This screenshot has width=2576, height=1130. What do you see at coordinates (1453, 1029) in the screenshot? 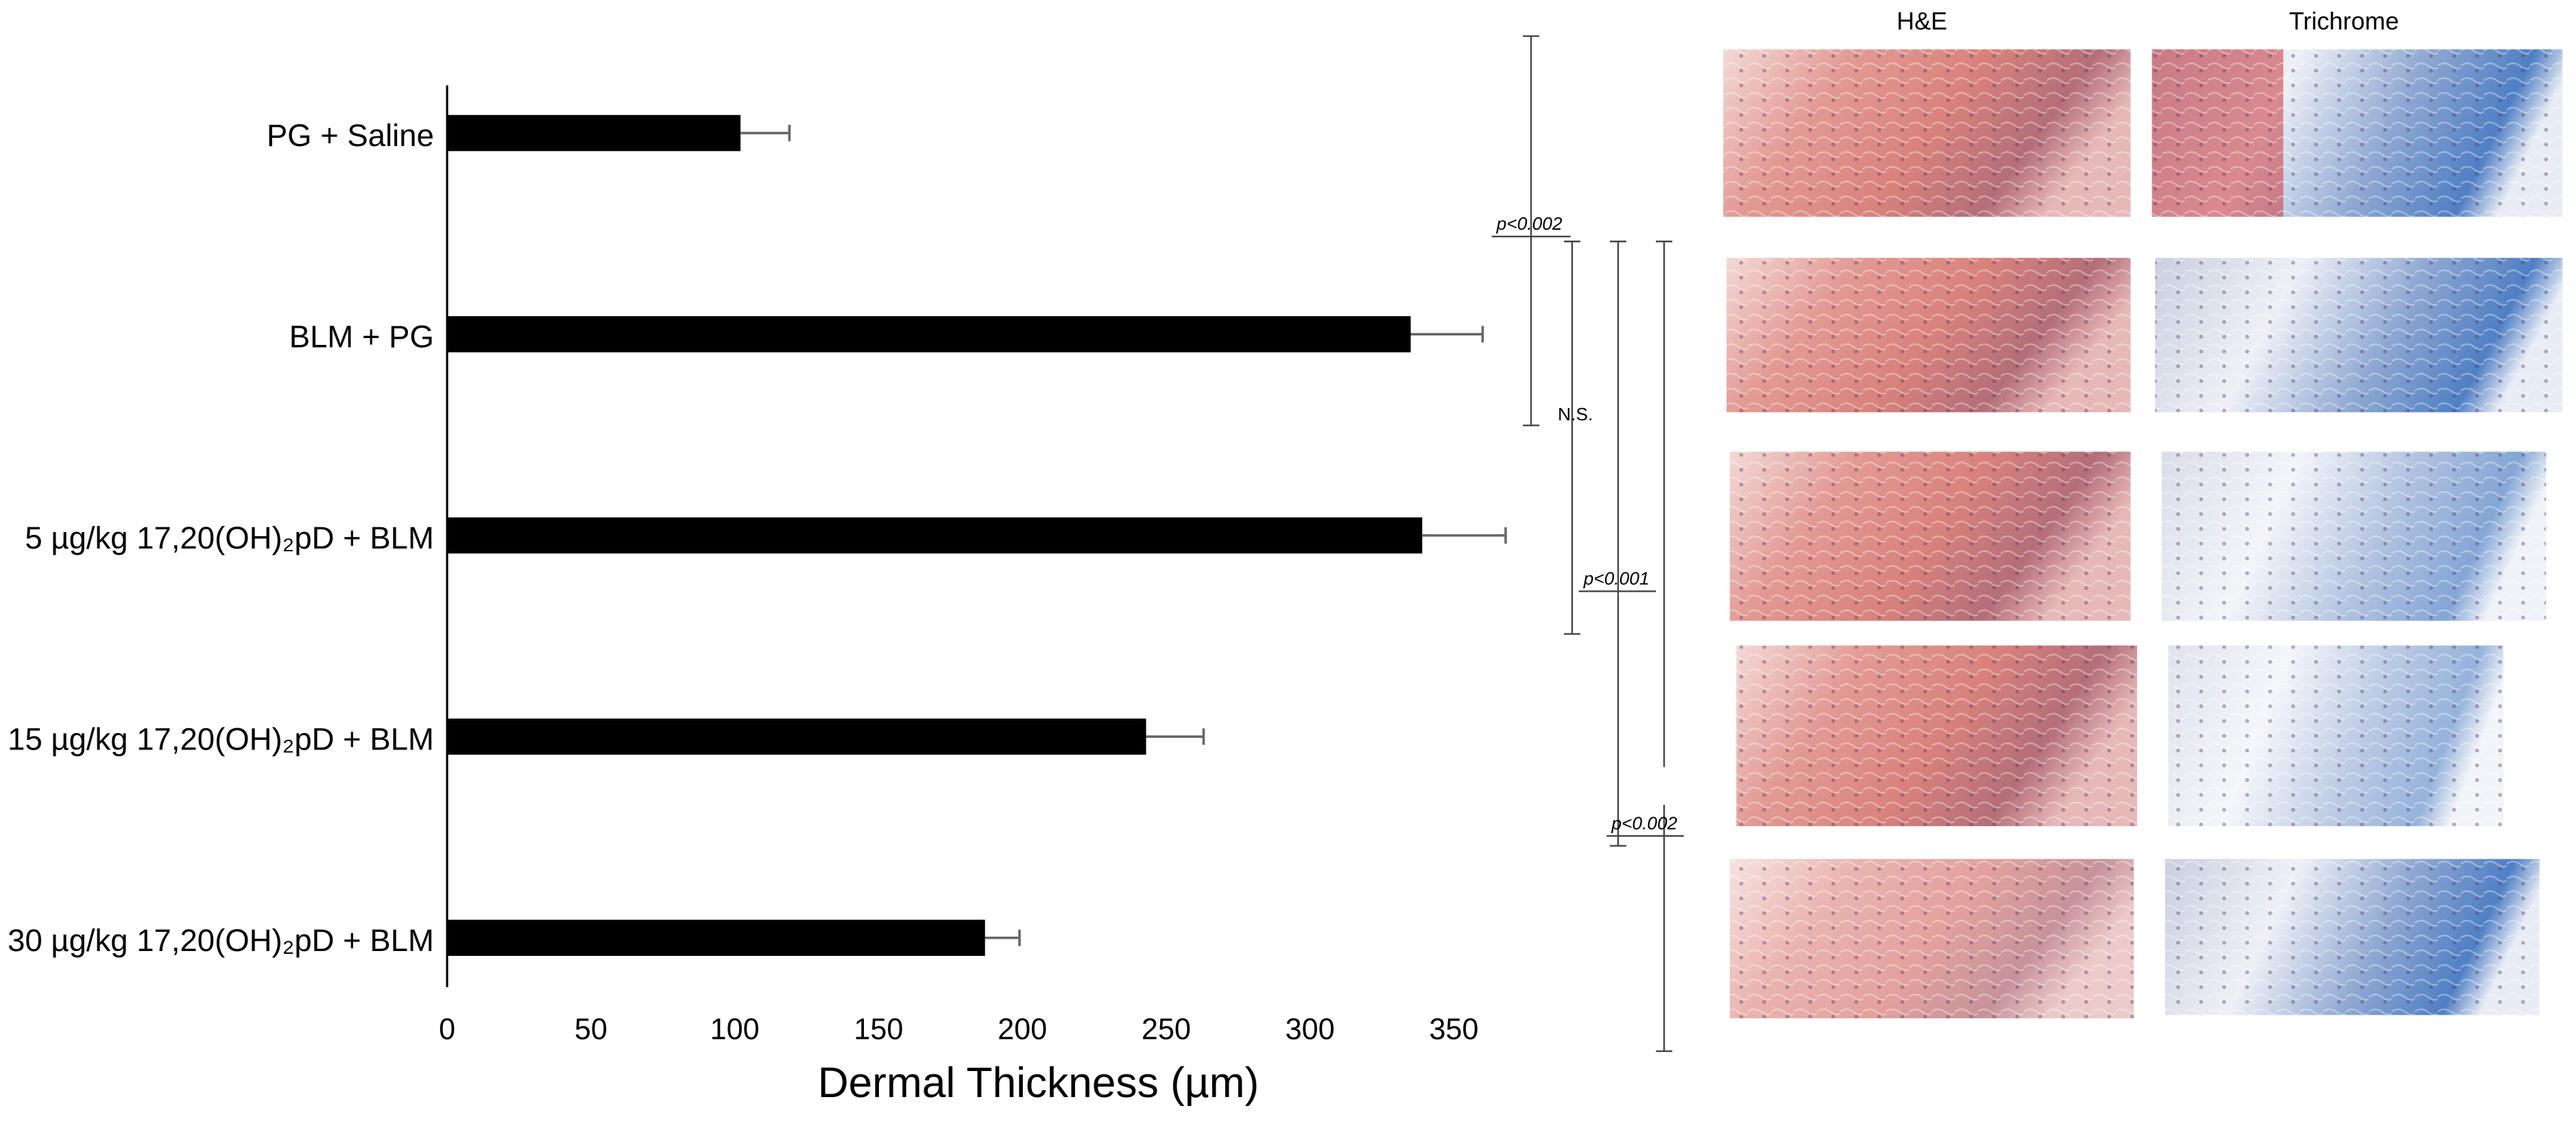
I see `x-tick-label: 350` at bounding box center [1453, 1029].